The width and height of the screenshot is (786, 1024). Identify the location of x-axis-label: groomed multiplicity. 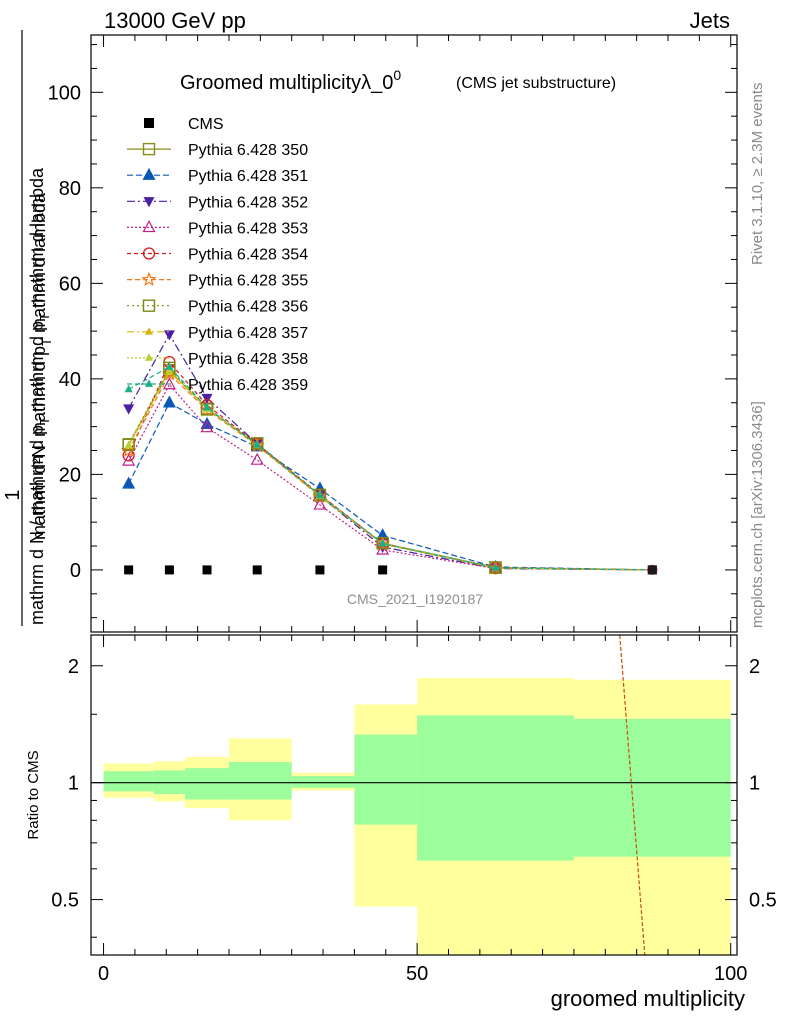
(648, 998).